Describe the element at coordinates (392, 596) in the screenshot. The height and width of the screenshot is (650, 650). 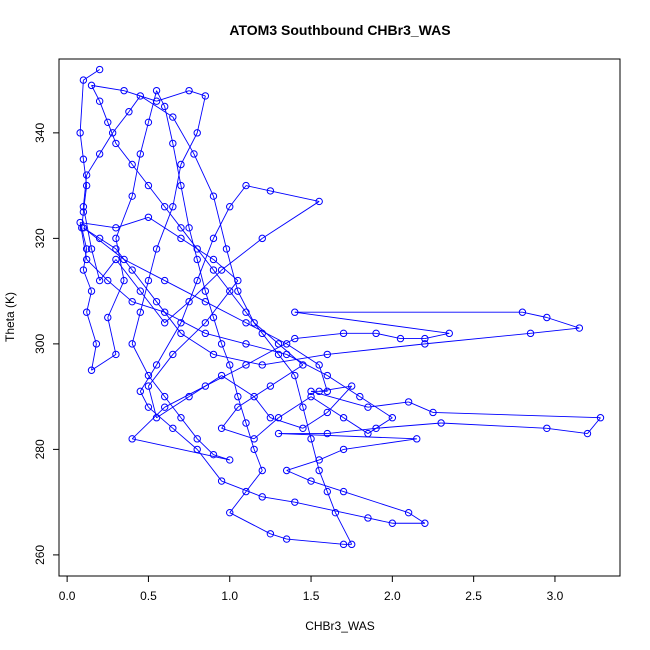
I see `x-tick-label: 2.0` at that location.